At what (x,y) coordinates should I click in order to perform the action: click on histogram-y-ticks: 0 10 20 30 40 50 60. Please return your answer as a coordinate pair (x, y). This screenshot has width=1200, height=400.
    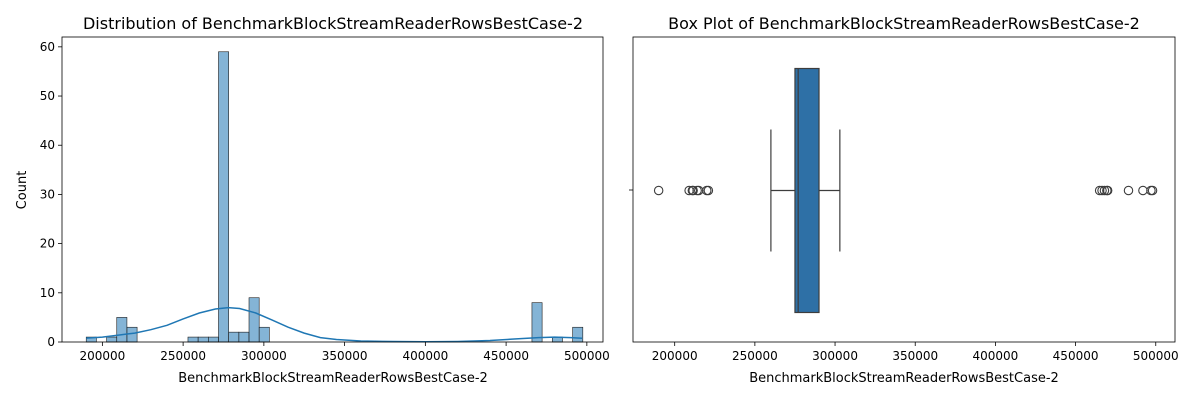
    Looking at the image, I should click on (51, 194).